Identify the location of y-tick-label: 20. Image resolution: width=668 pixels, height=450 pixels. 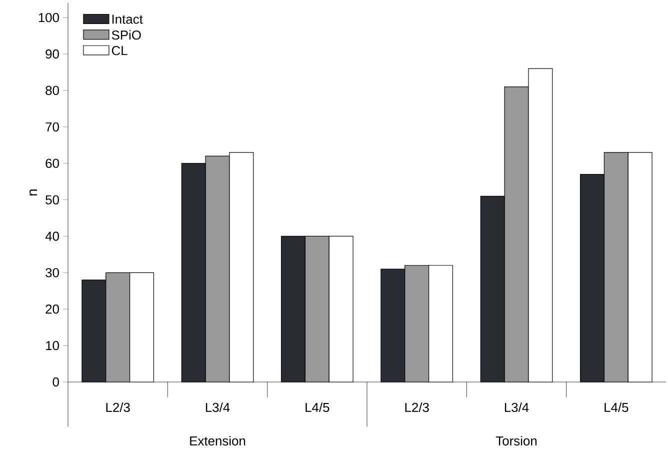
(52, 309).